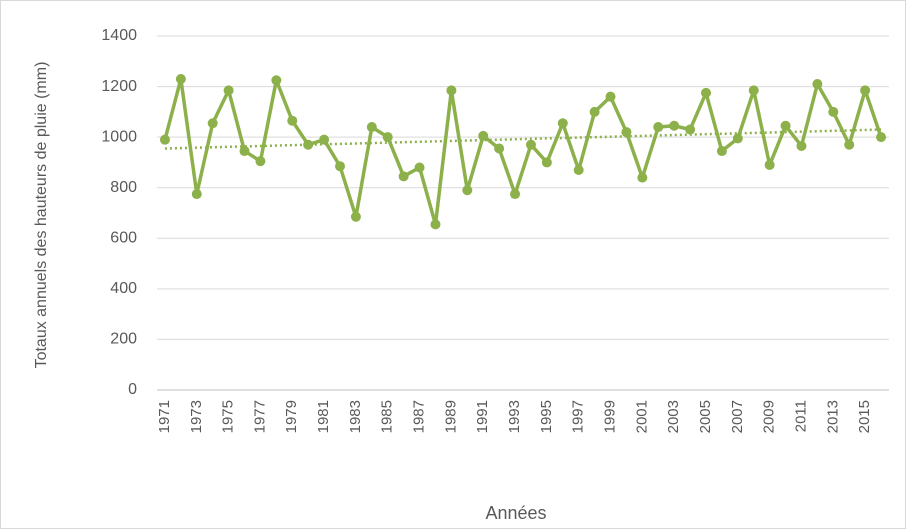 Image resolution: width=906 pixels, height=529 pixels. Describe the element at coordinates (291, 416) in the screenshot. I see `x-tick-label: 1979` at that location.